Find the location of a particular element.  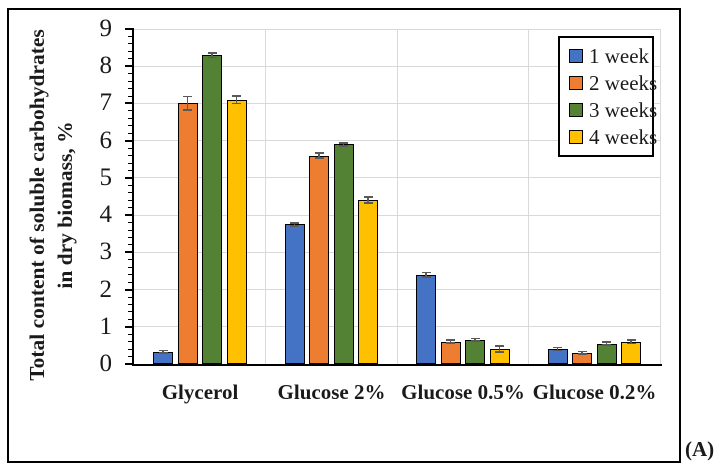

y-tick-label: 6 is located at coordinates (106, 140).